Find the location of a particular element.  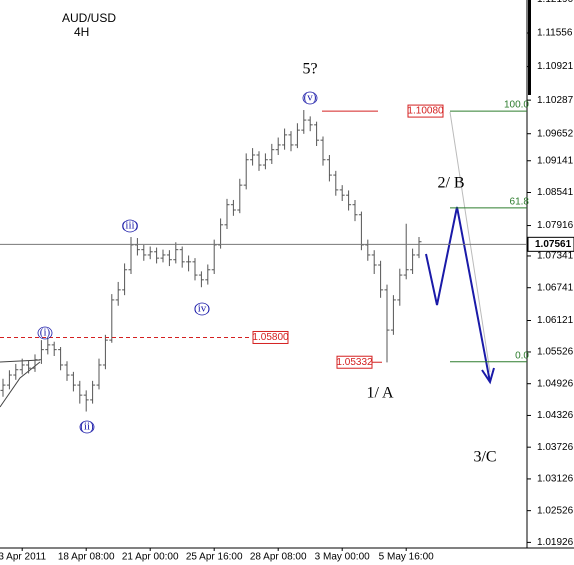

wave-label: (iii) is located at coordinates (130, 226).